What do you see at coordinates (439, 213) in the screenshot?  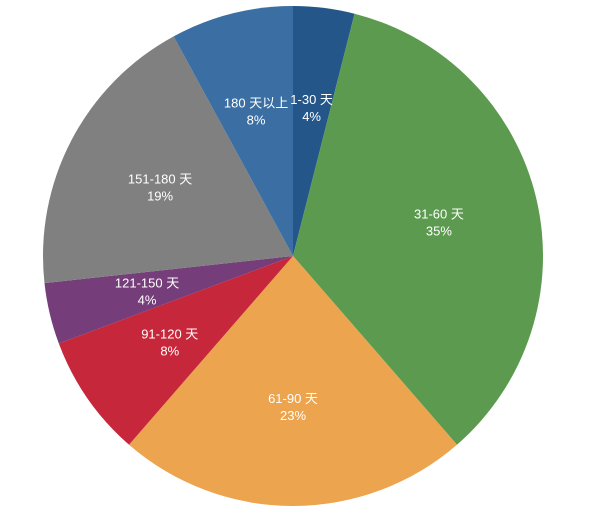 I see `slice-category-label: 31-60 天` at bounding box center [439, 213].